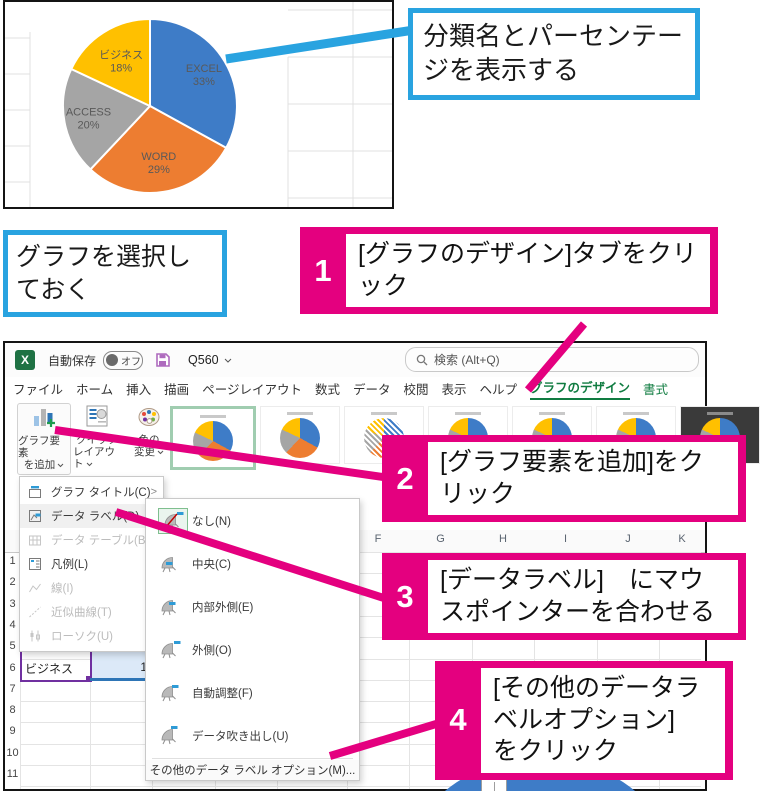 The image size is (783, 791). I want to click on ribbon-tab-ファイル: ファイル, so click(38, 390).